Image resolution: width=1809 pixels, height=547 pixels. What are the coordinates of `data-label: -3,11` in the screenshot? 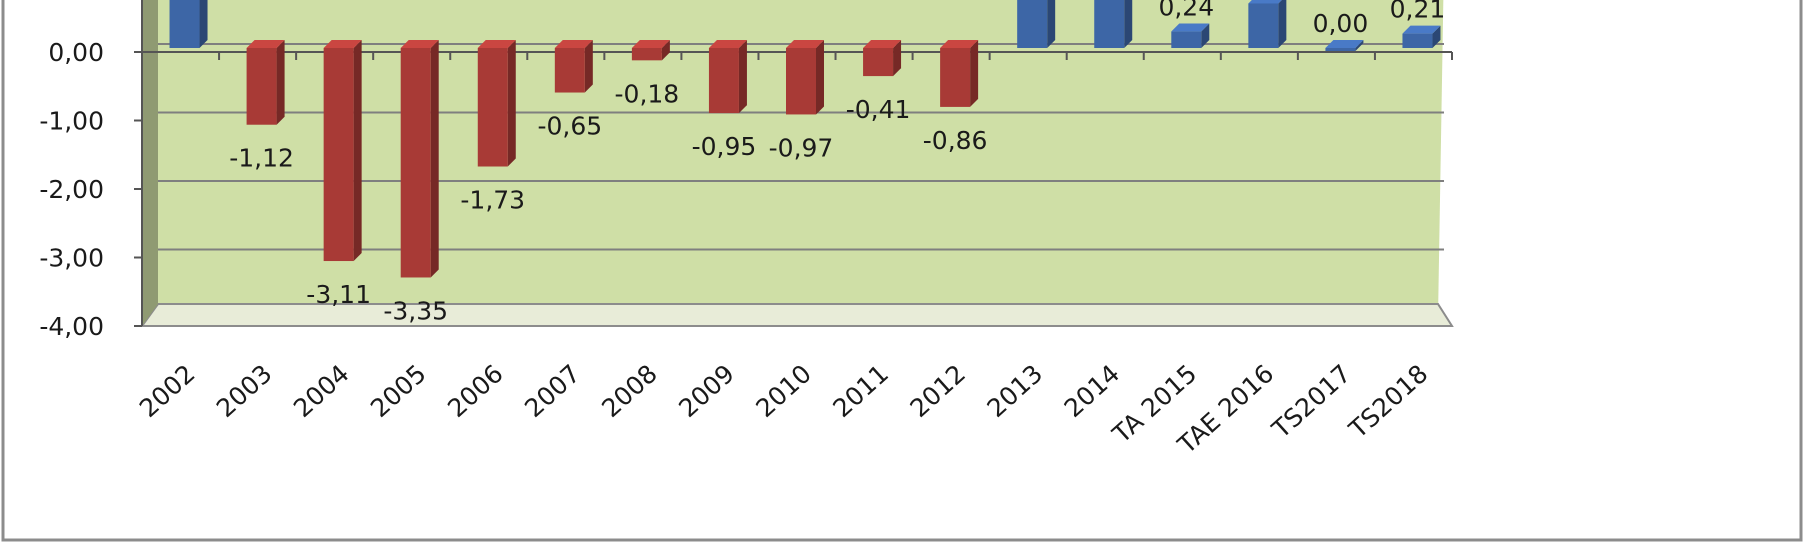 It's located at (338, 294).